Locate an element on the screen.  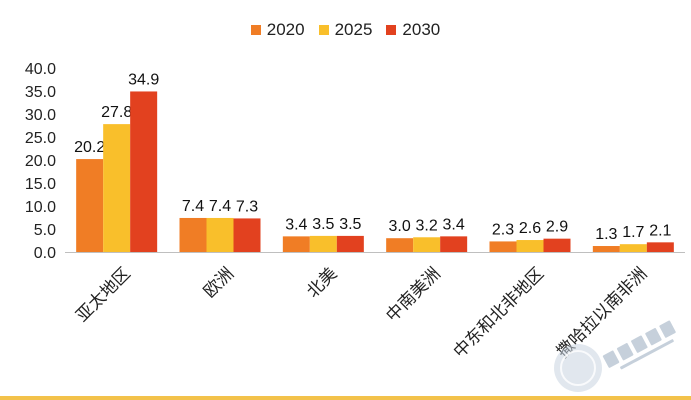
legend-item-2025: 2025 is located at coordinates (345, 30).